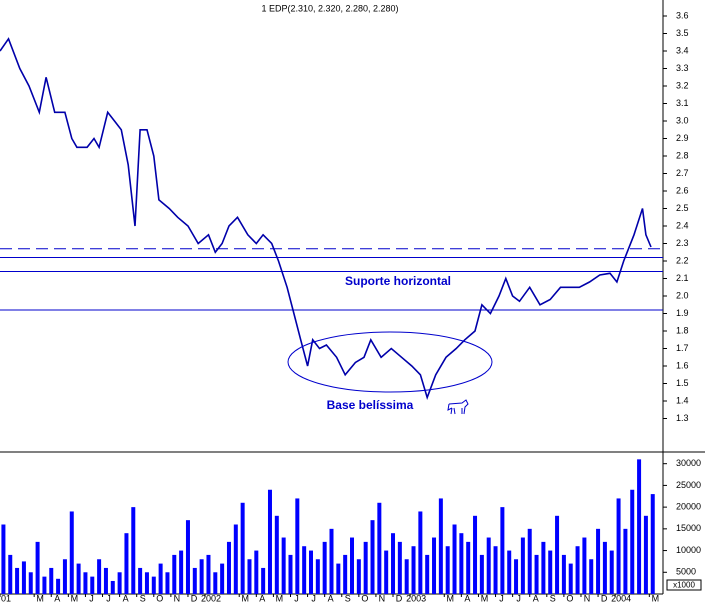  I want to click on bull-icon, so click(458, 407).